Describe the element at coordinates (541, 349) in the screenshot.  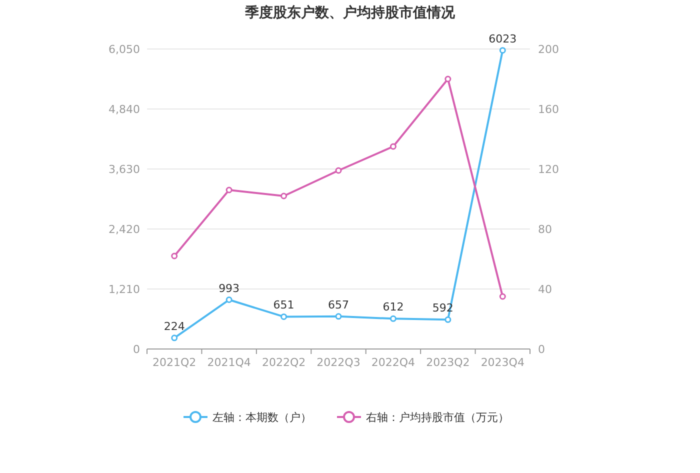
I see `y2-tick-label: 0` at that location.